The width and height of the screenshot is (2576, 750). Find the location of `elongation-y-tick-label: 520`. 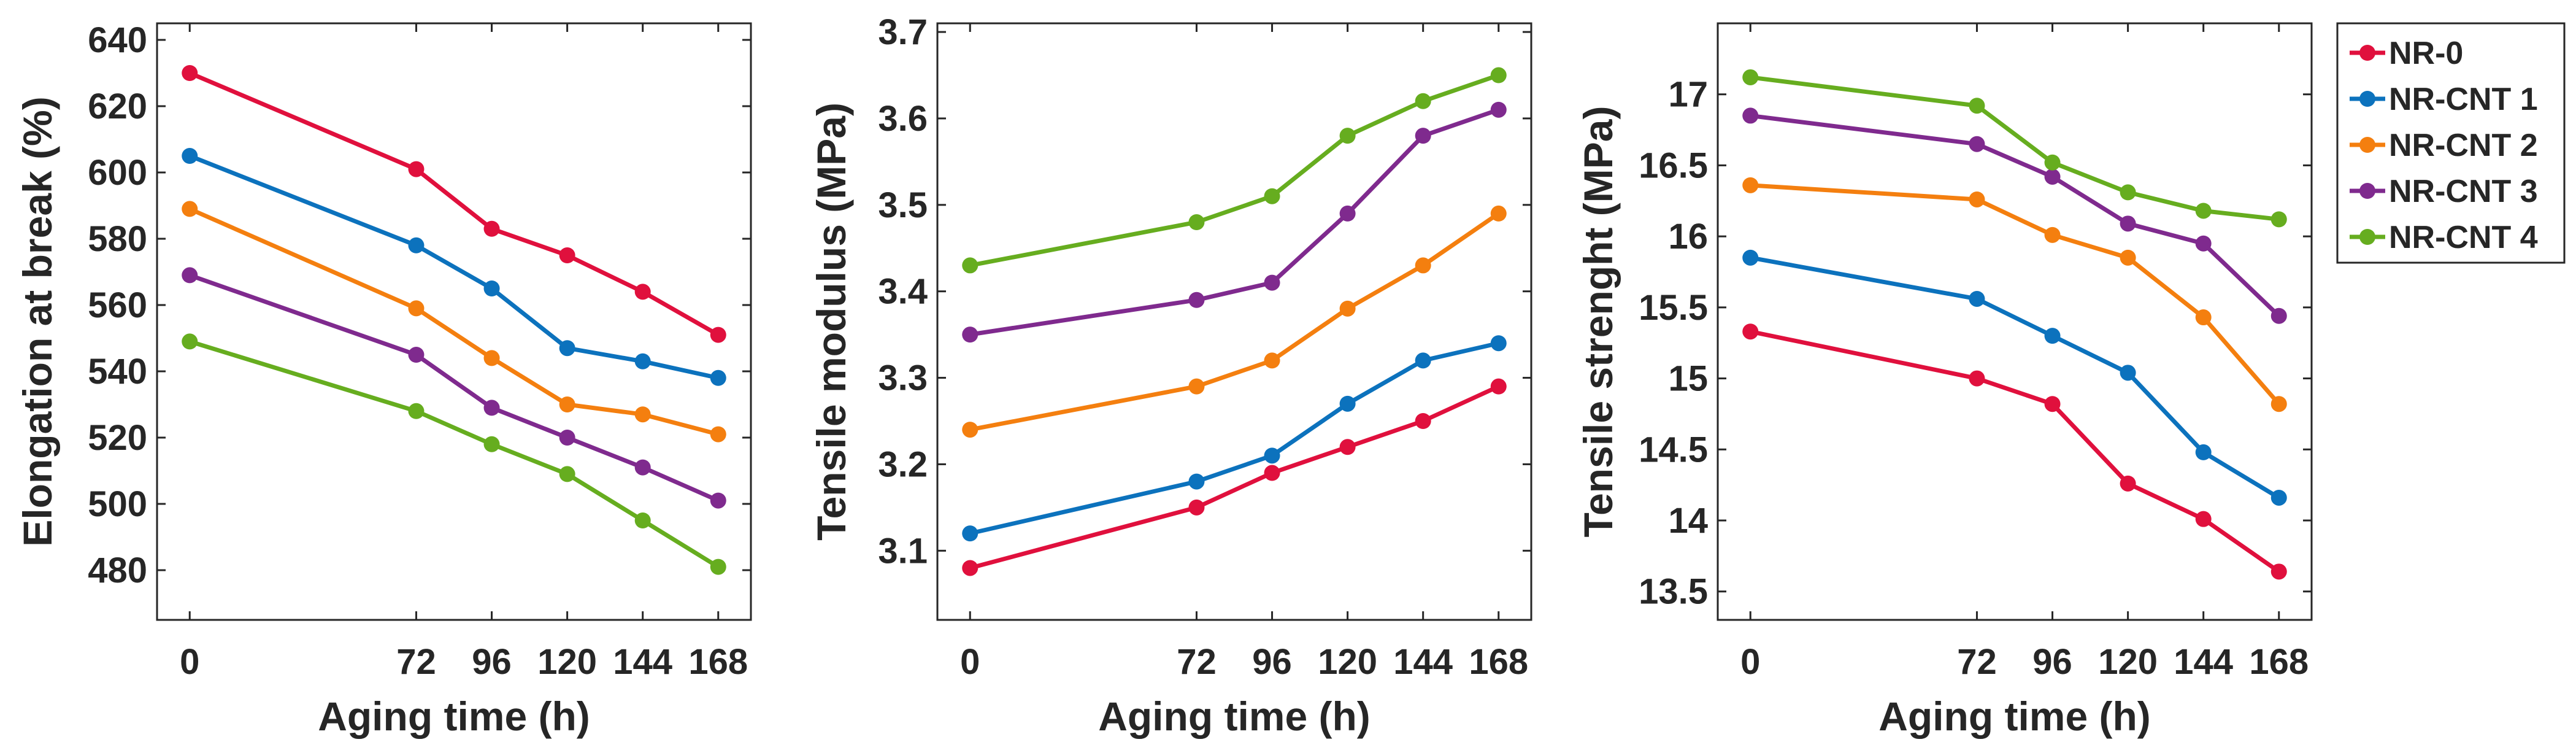

elongation-y-tick-label: 520 is located at coordinates (118, 438).